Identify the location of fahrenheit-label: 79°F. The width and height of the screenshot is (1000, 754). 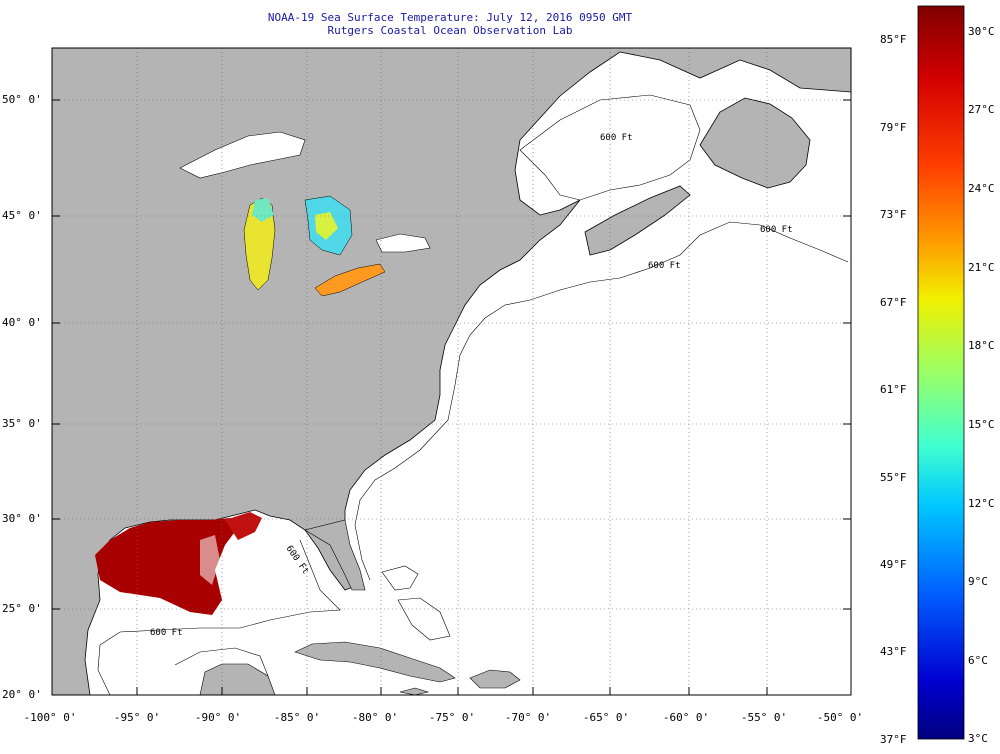
(893, 127).